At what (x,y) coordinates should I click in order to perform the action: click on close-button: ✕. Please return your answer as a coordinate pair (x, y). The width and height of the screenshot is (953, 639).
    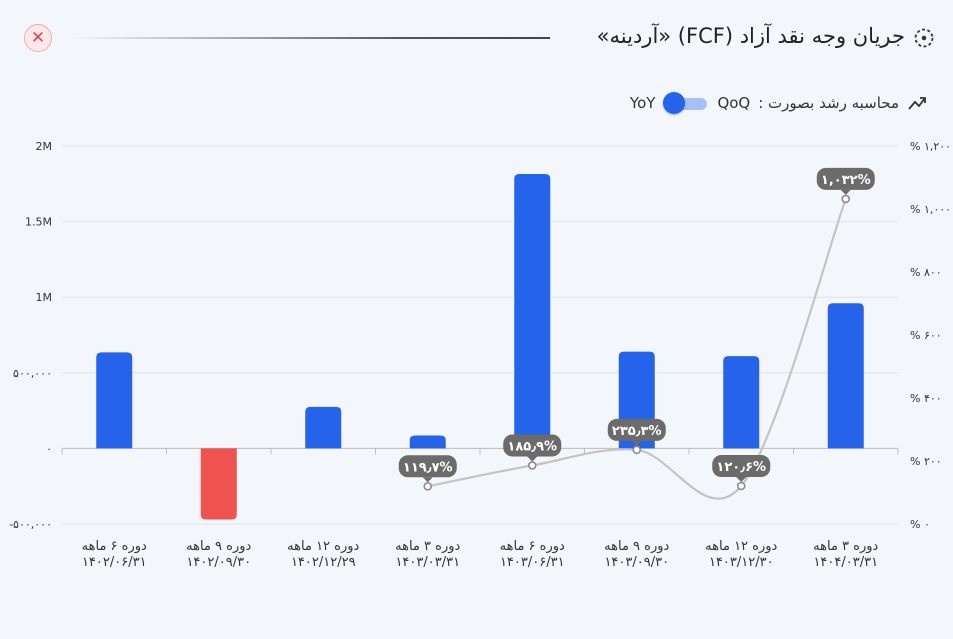
    Looking at the image, I should click on (38, 38).